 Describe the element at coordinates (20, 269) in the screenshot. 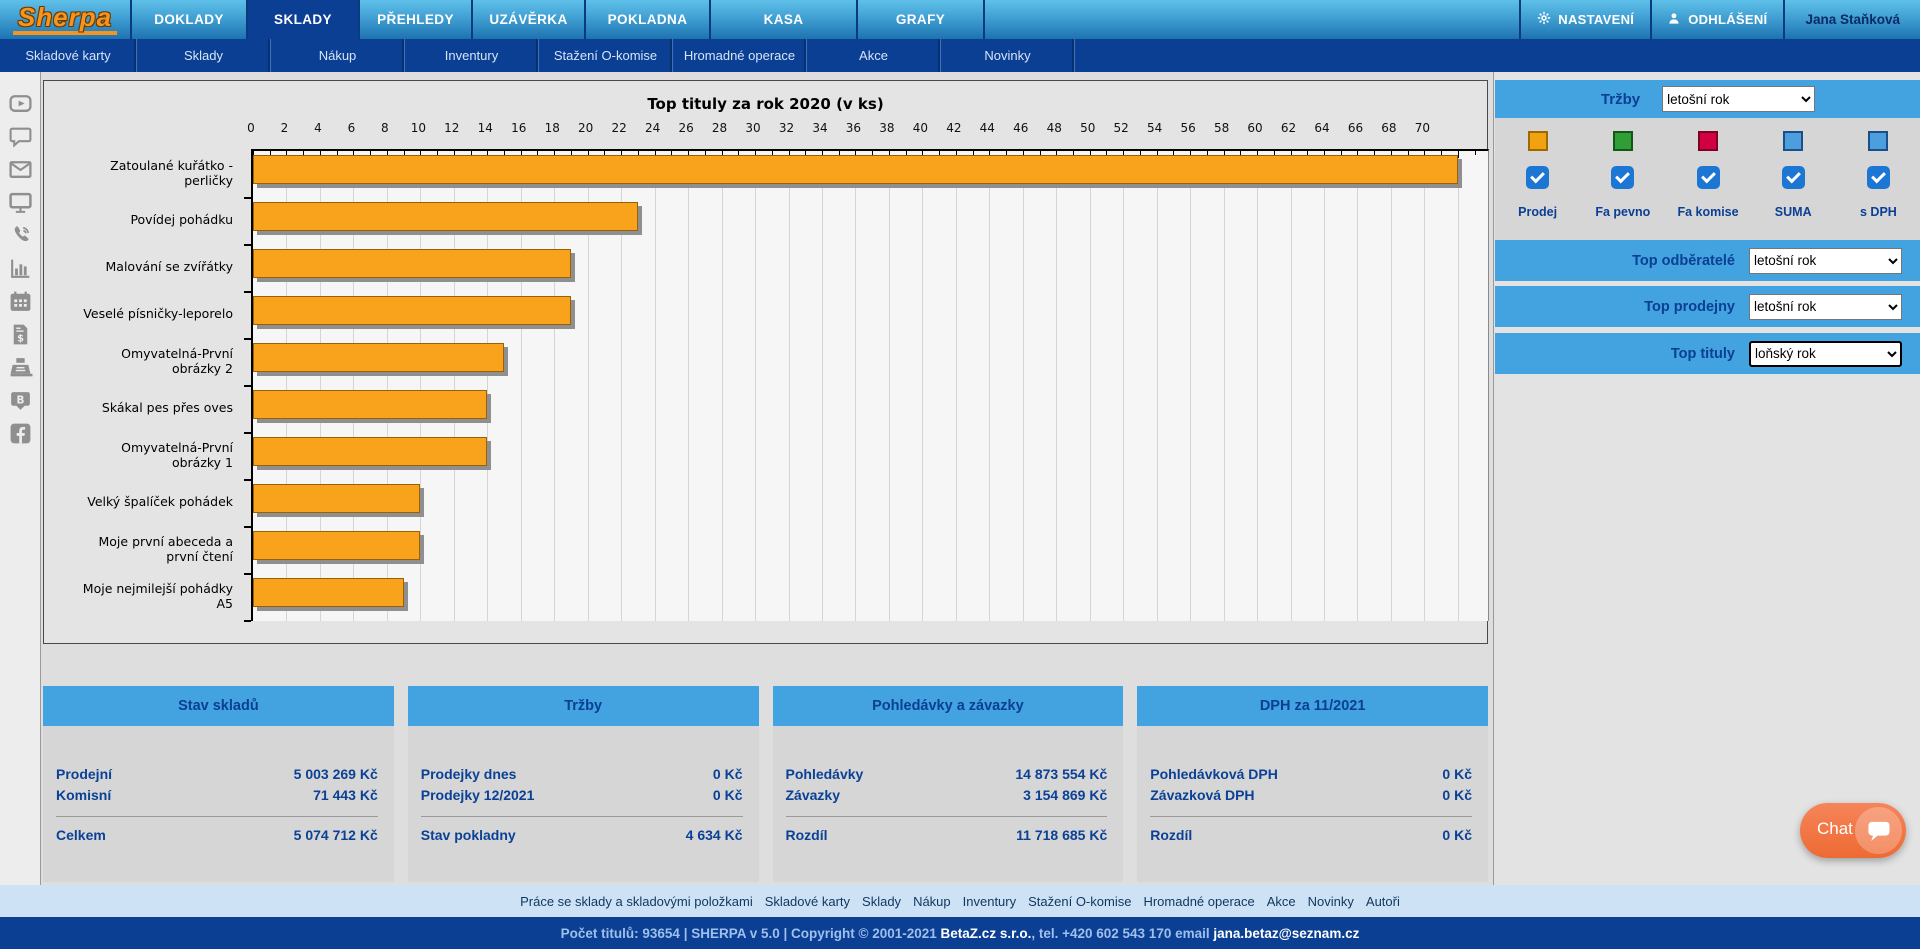

I see `bar-chart-icon` at that location.